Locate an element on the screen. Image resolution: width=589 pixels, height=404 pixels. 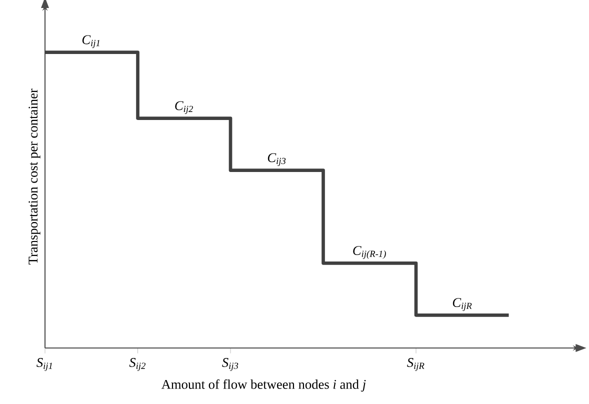
x-tick-label: S$_{ij1}$ is located at coordinates (44, 364).